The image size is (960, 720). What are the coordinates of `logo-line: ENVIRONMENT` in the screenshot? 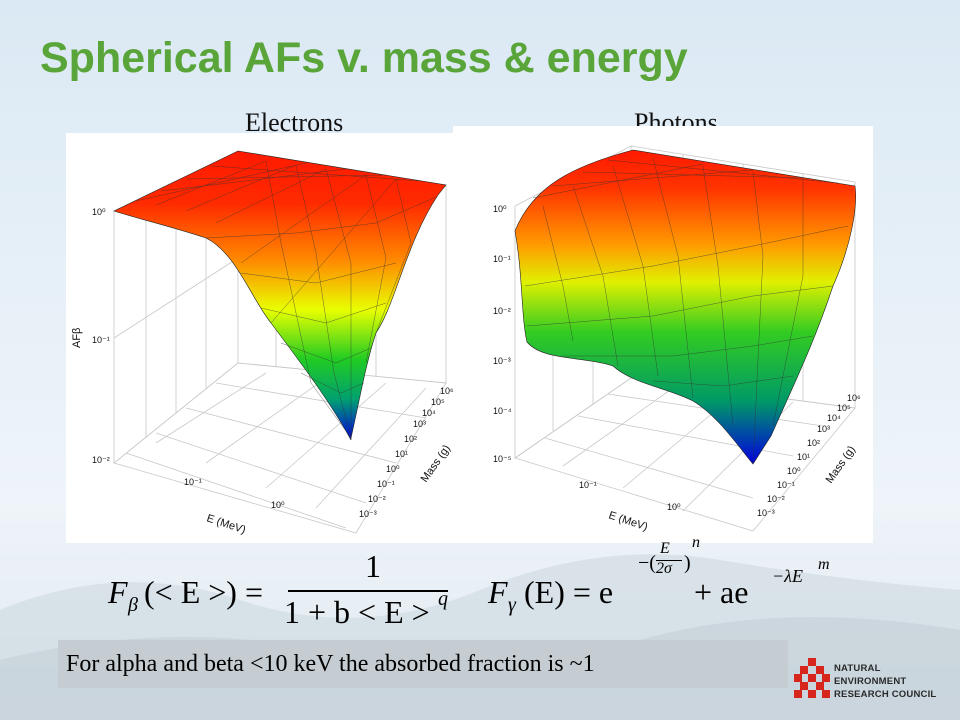 It's located at (870, 681).